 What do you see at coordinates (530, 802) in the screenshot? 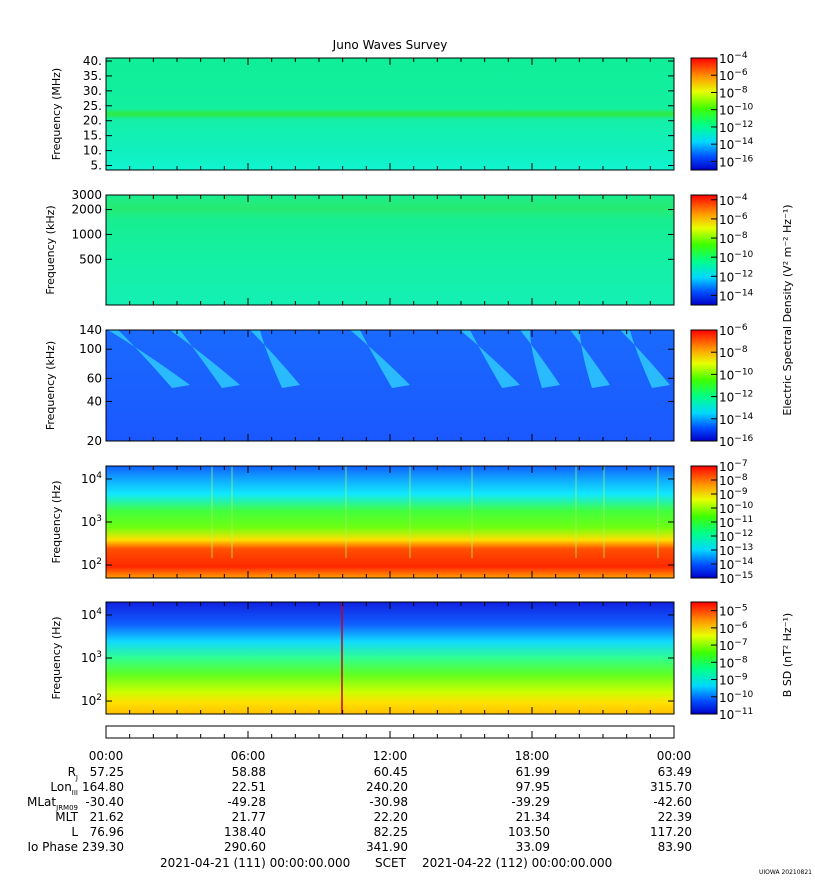
I see `ephem-value: -39.29` at bounding box center [530, 802].